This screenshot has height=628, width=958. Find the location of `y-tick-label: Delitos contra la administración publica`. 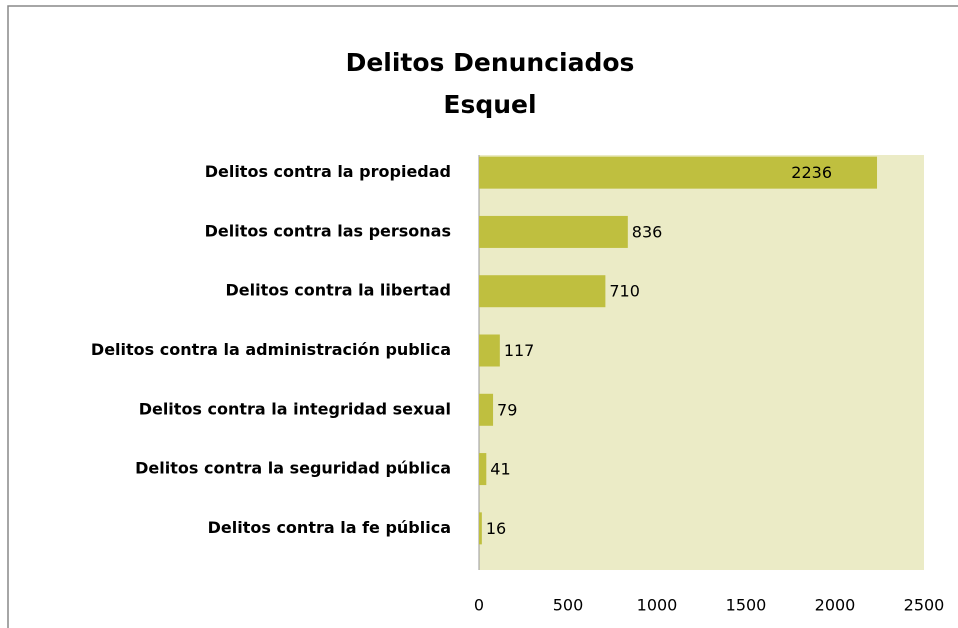

y-tick-label: Delitos contra la administración publica is located at coordinates (271, 349).